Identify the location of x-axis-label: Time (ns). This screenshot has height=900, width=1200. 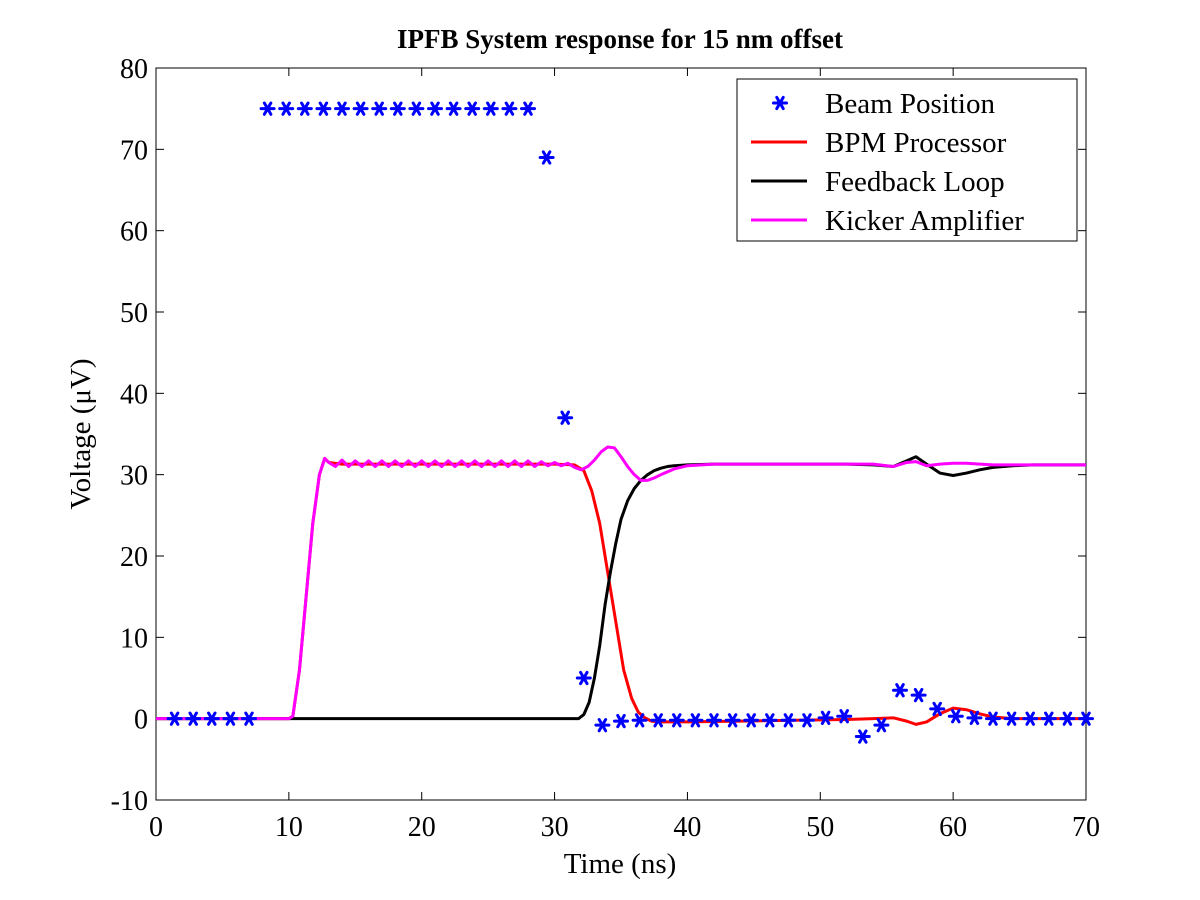
(620, 864).